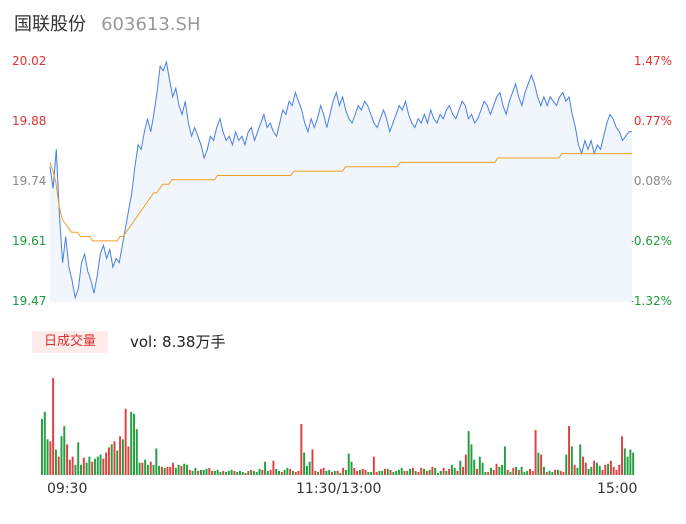  What do you see at coordinates (151, 24) in the screenshot?
I see `stock-code: 603613.SH` at bounding box center [151, 24].